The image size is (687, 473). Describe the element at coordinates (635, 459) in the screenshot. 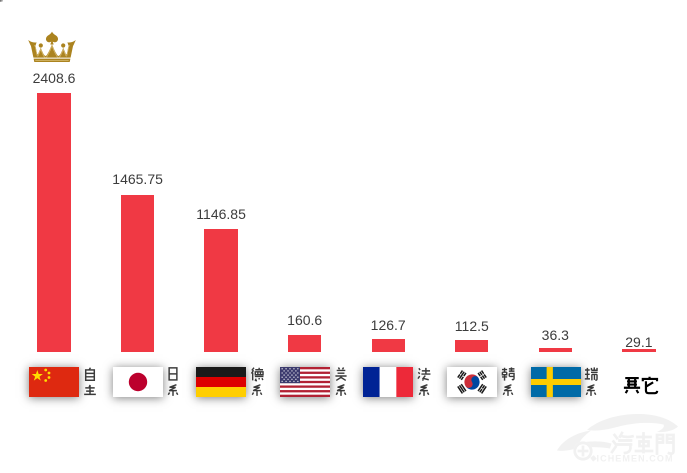

I see `svg-text: ICHEMEN.COM` at that location.